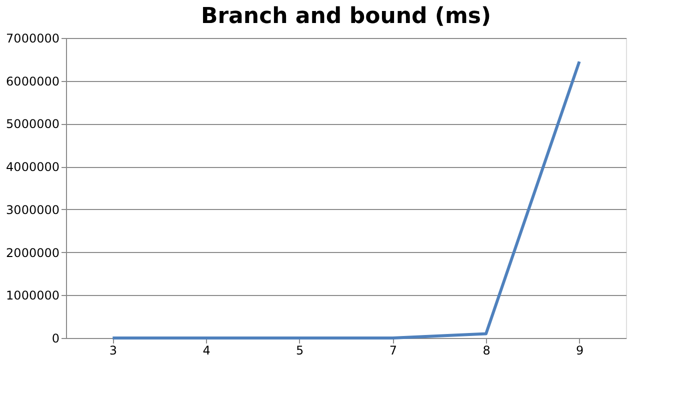 The width and height of the screenshot is (695, 414). What do you see at coordinates (33, 124) in the screenshot?
I see `y-tick-label: 5000000` at bounding box center [33, 124].